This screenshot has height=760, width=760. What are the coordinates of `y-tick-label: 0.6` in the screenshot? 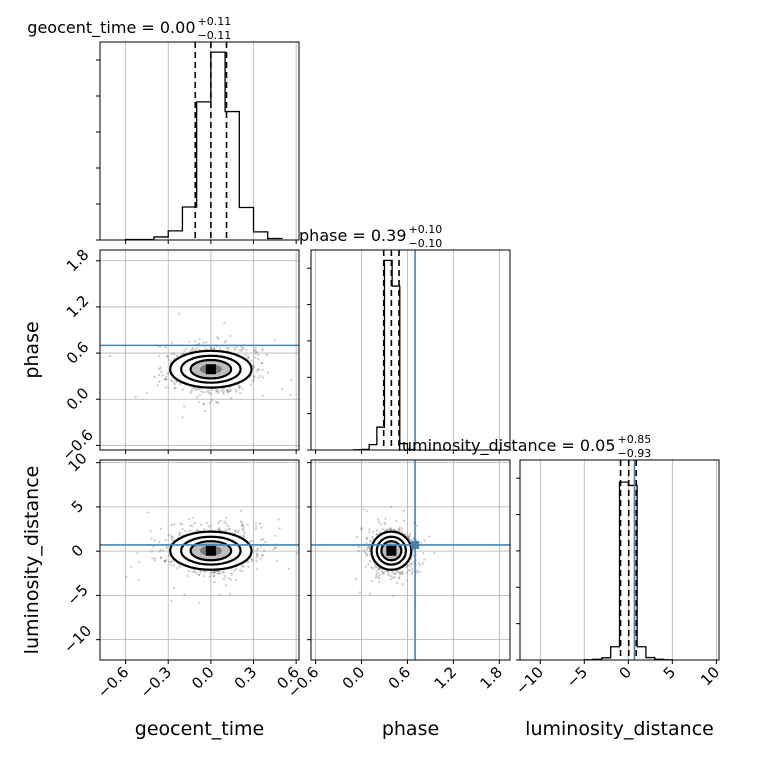 It's located at (78, 353).